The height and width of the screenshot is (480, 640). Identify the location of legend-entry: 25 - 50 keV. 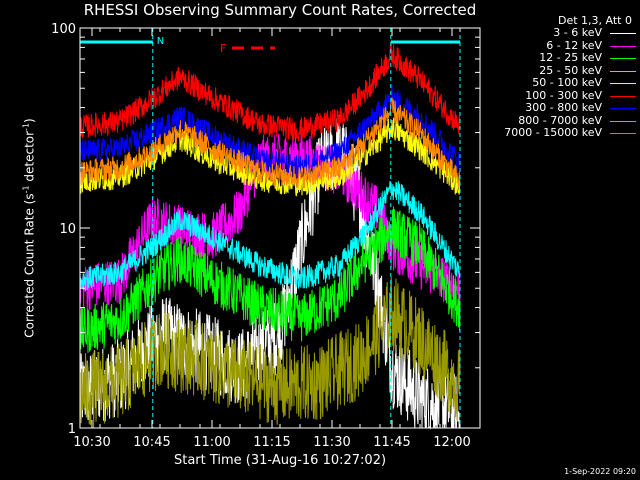
(560, 70).